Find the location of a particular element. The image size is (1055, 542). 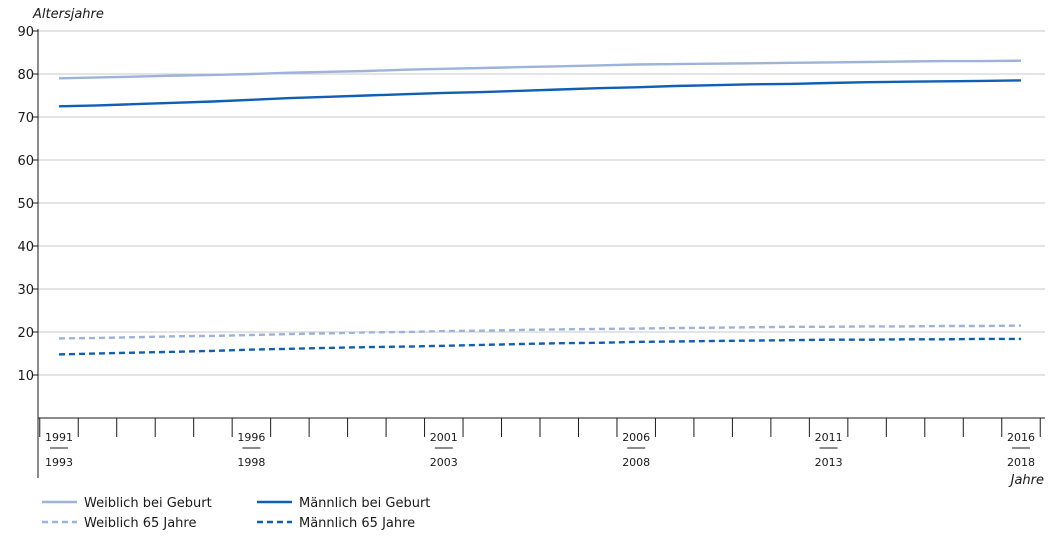

x-tick-label-start-1996: 1996 is located at coordinates (251, 437).